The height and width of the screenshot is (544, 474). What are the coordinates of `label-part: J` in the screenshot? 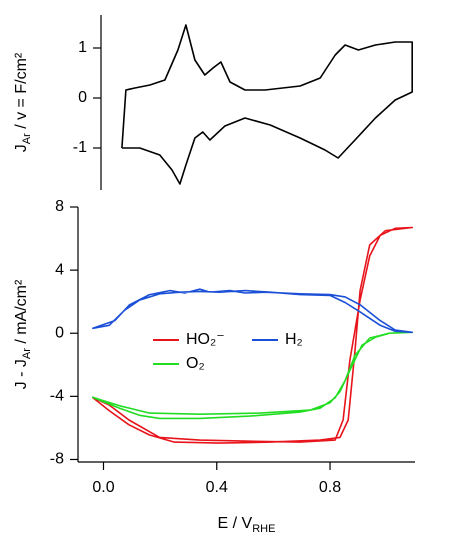 It's located at (21, 148).